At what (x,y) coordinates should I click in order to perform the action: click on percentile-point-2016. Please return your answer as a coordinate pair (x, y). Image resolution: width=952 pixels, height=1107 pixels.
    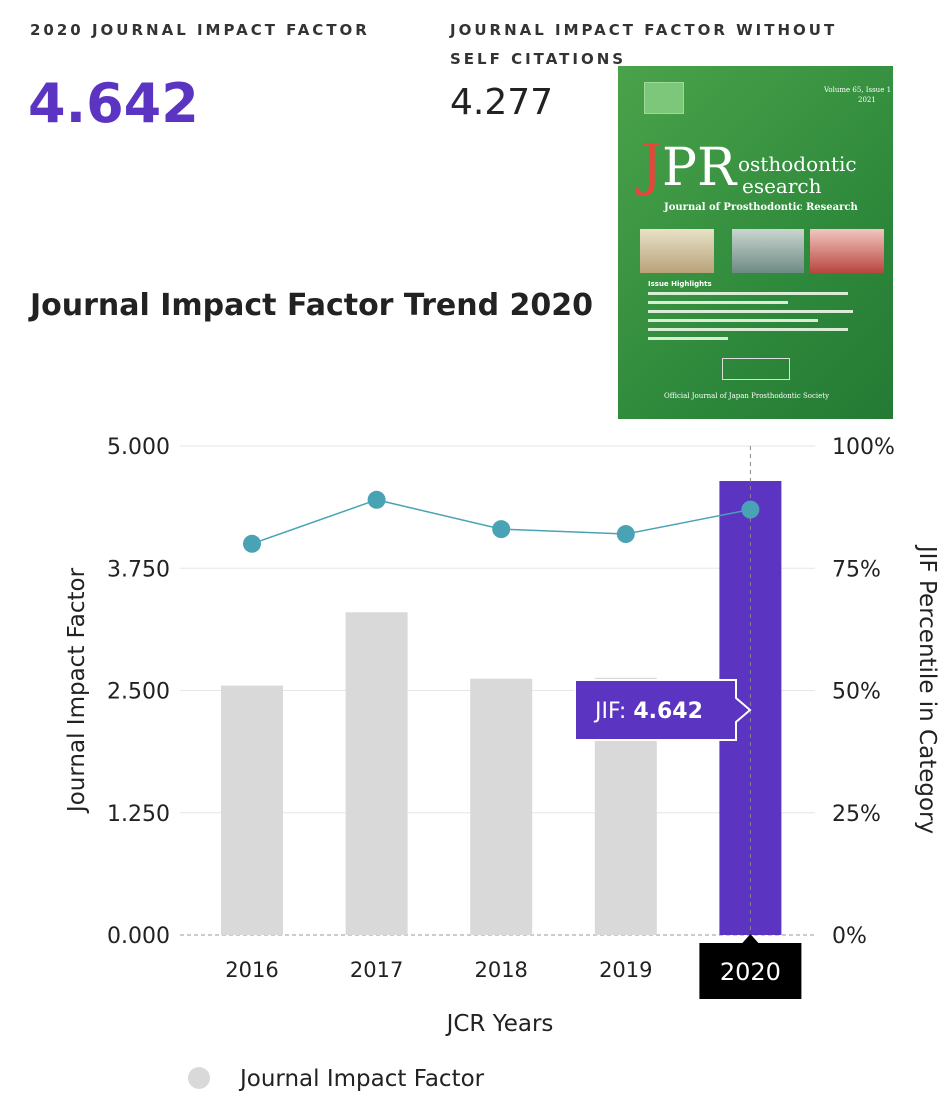
    Looking at the image, I should click on (252, 543).